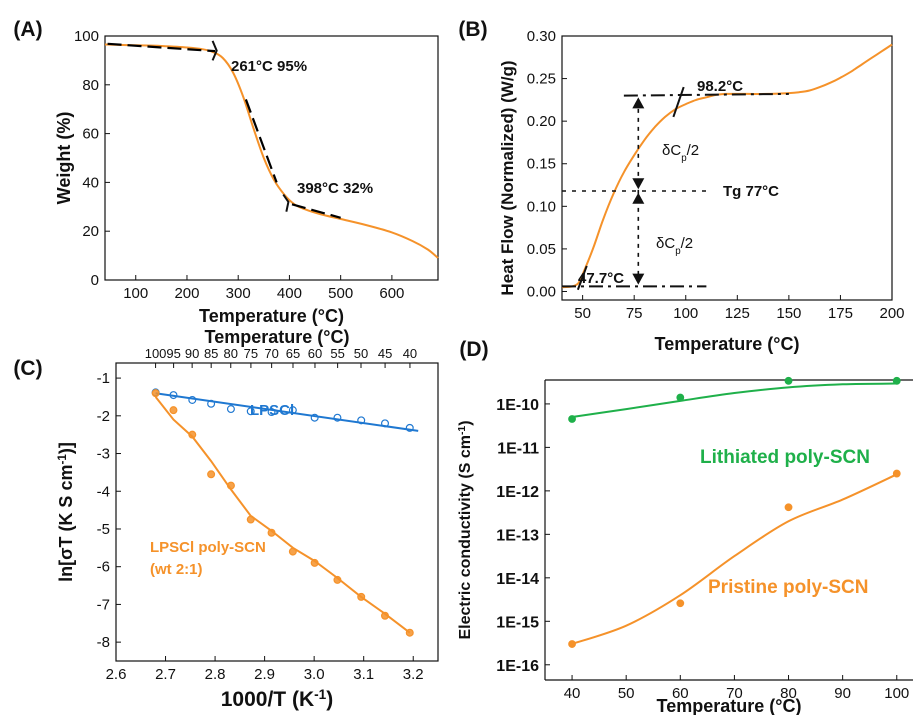  Describe the element at coordinates (788, 587) in the screenshot. I see `panel-d-legend: Pristine poly-SCN` at that location.